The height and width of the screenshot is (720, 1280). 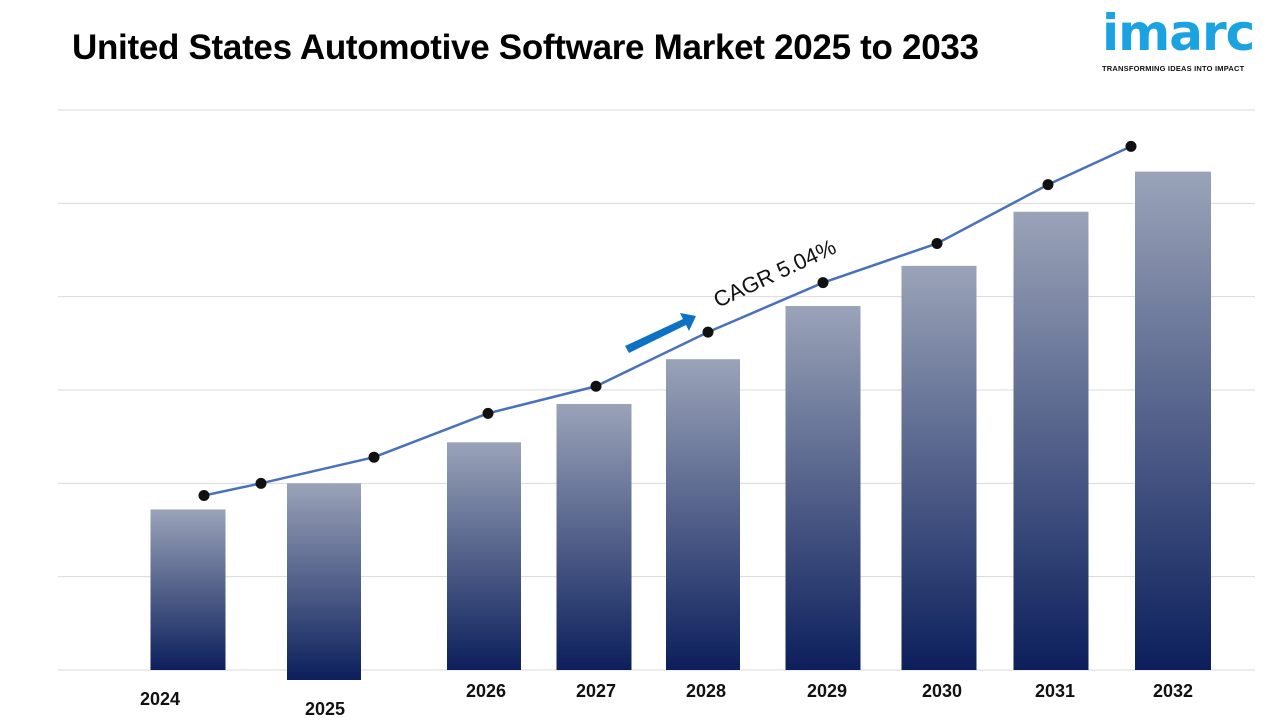 What do you see at coordinates (596, 691) in the screenshot?
I see `x-tick-label: 2027` at bounding box center [596, 691].